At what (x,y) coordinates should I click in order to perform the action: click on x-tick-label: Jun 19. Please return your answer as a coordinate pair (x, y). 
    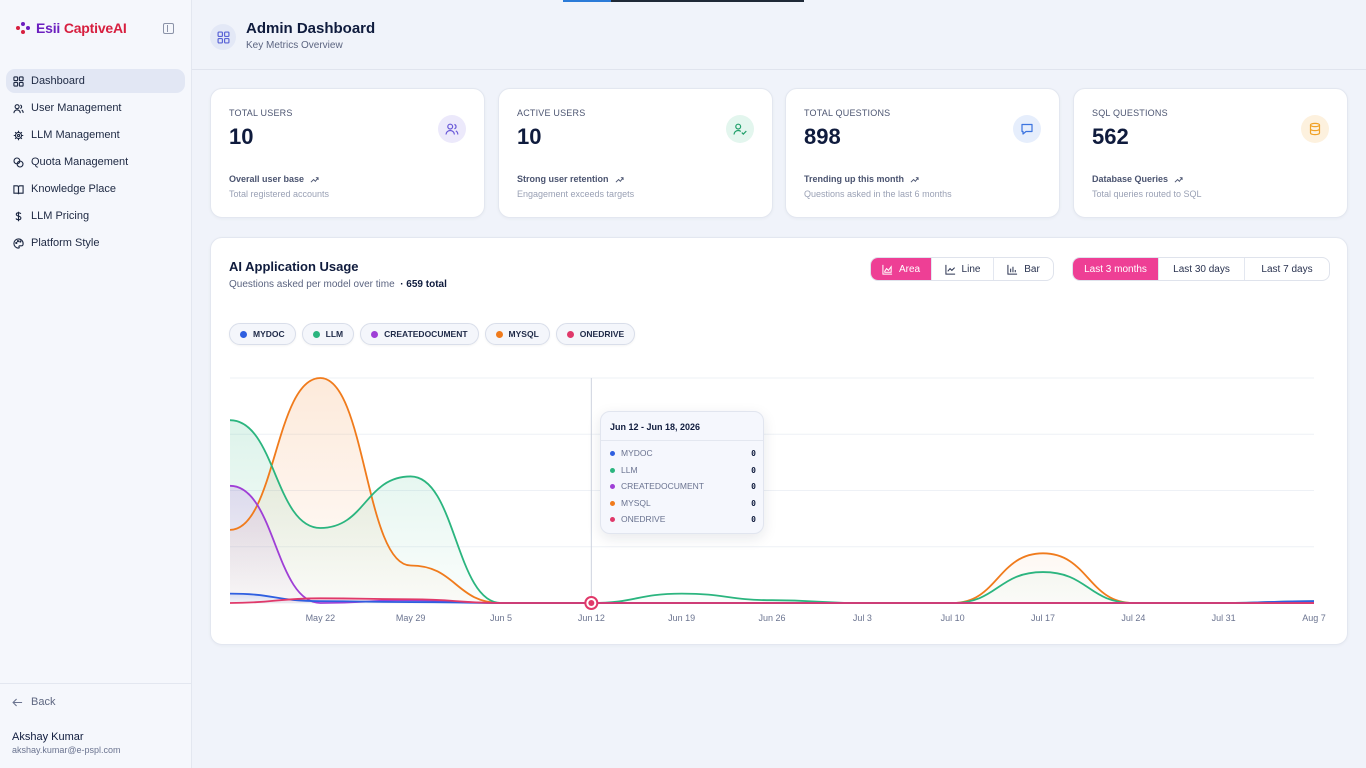
    Looking at the image, I should click on (681, 618).